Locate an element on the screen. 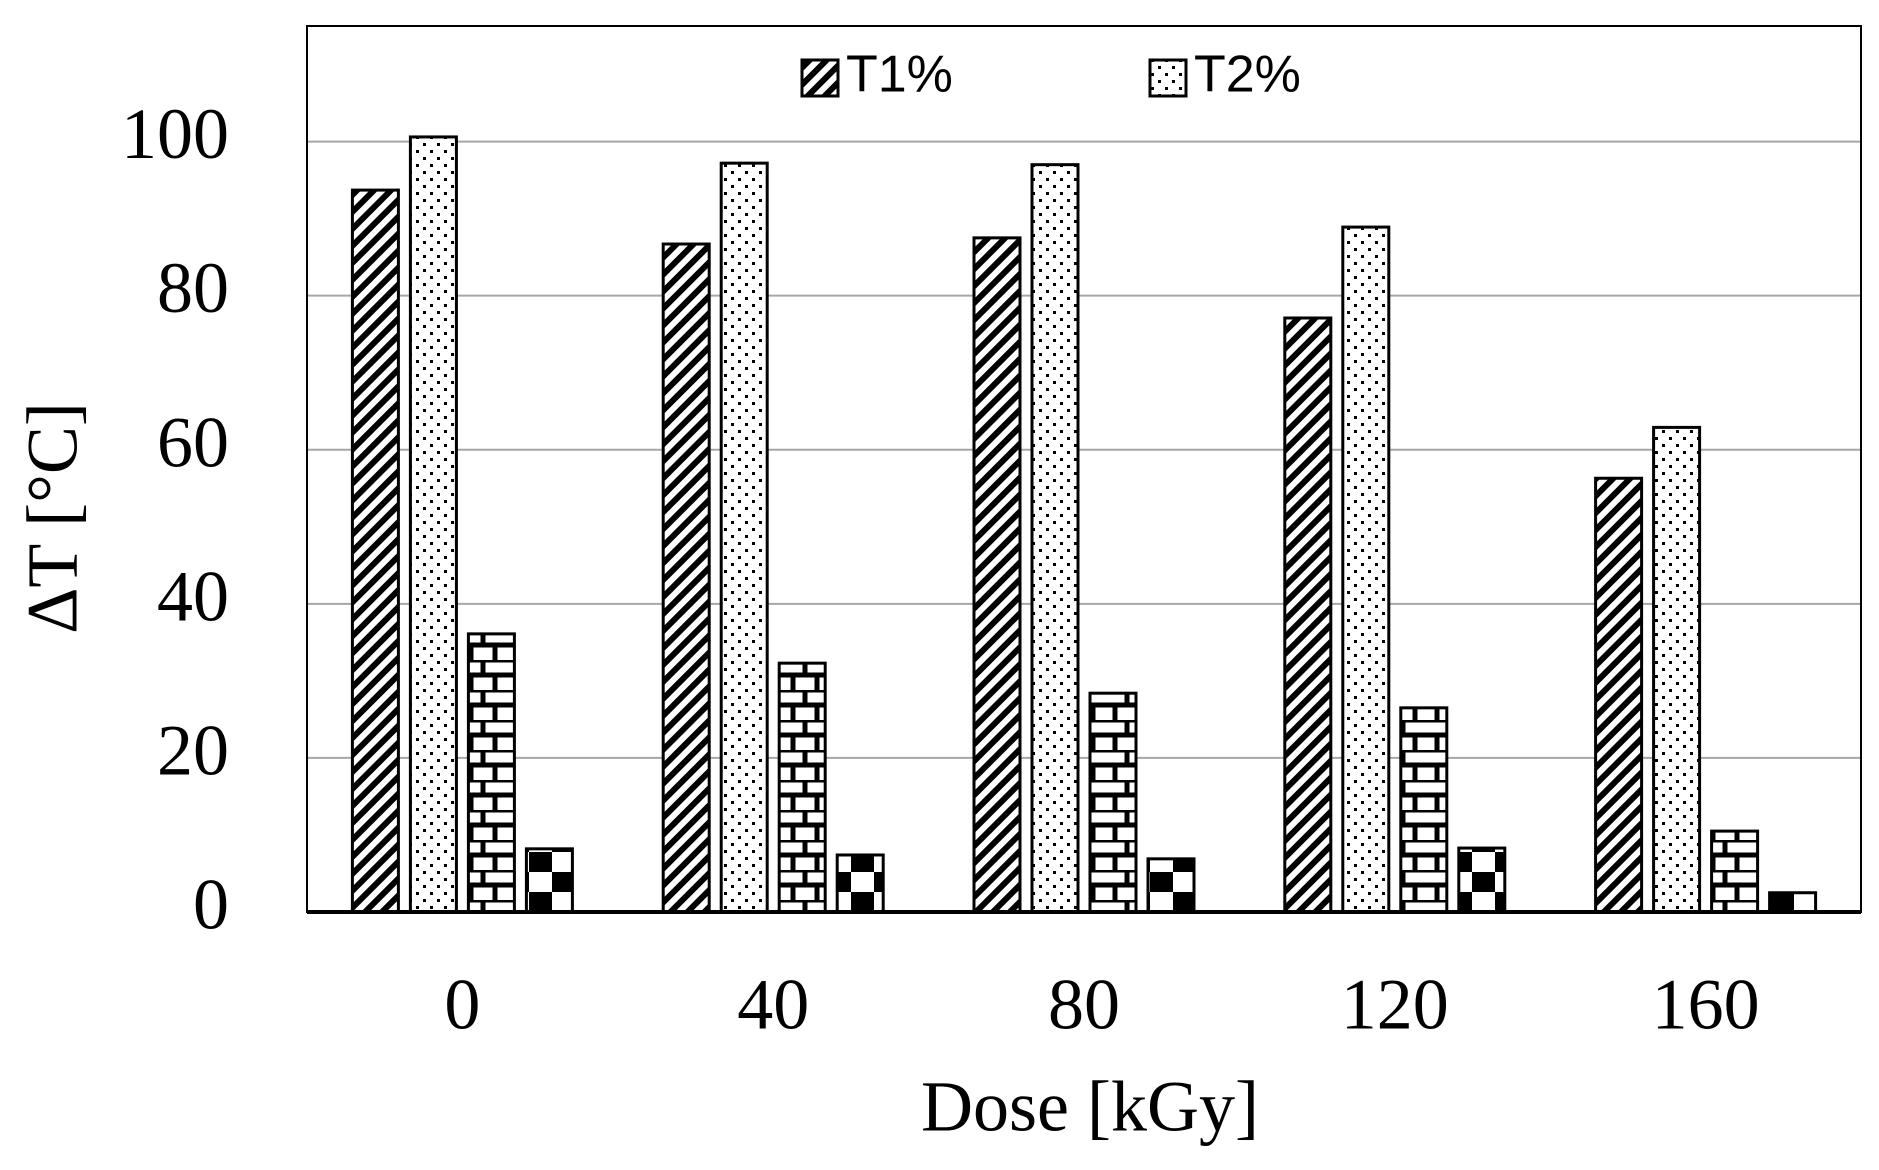 Image resolution: width=1879 pixels, height=1170 pixels. y-tick-label: 20 is located at coordinates (193, 750).